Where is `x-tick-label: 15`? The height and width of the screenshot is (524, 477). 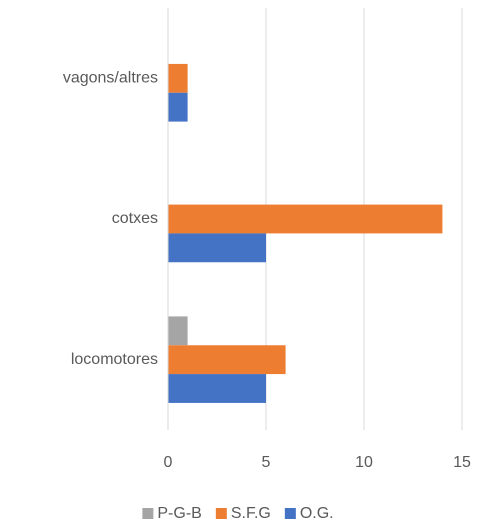 x-tick-label: 15 is located at coordinates (462, 462).